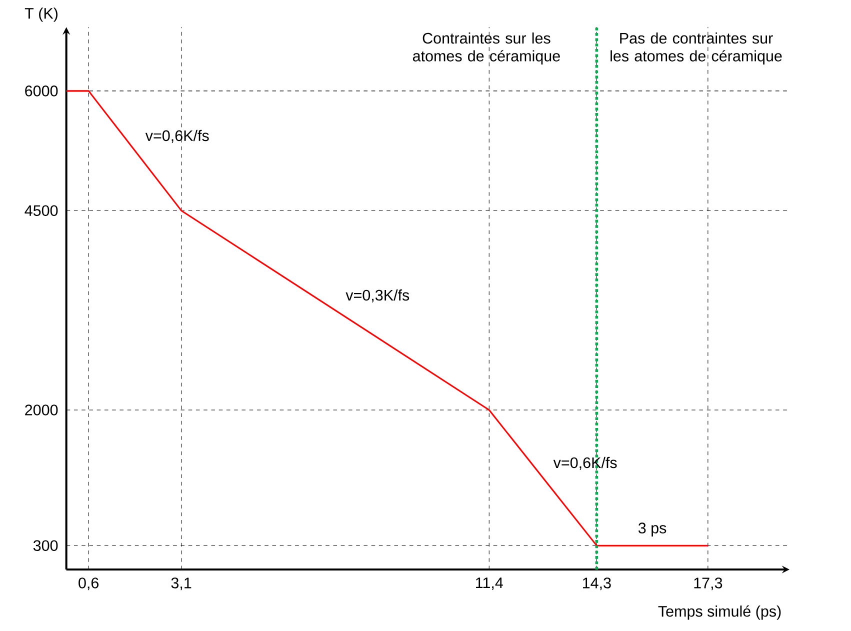  Describe the element at coordinates (45, 545) in the screenshot. I see `y-tick-label: 300` at that location.